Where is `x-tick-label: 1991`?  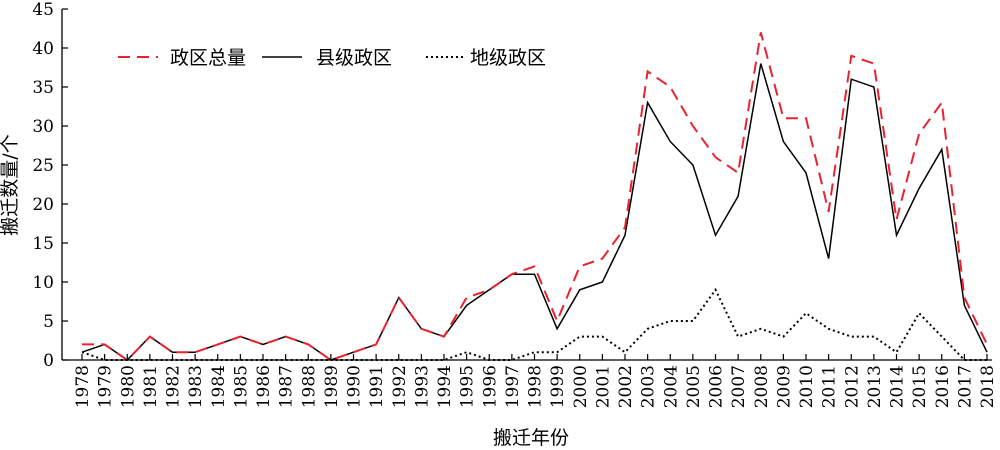 x-tick-label: 1991 is located at coordinates (377, 386).